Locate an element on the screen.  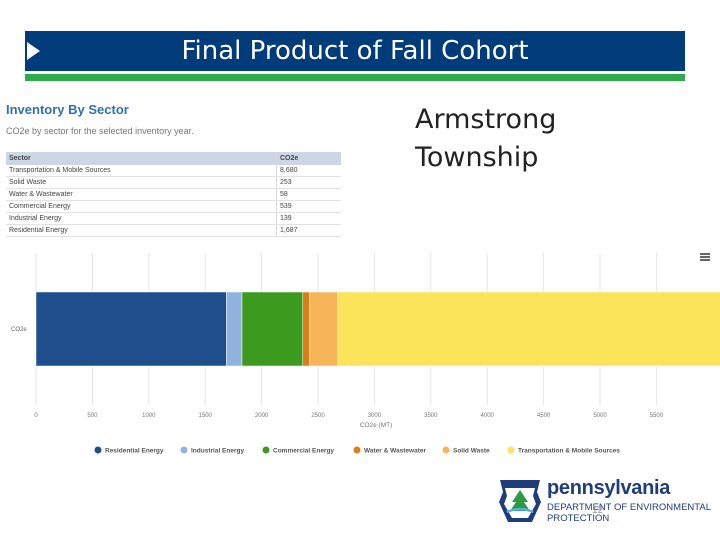
x-tick-label: 5000 is located at coordinates (600, 416).